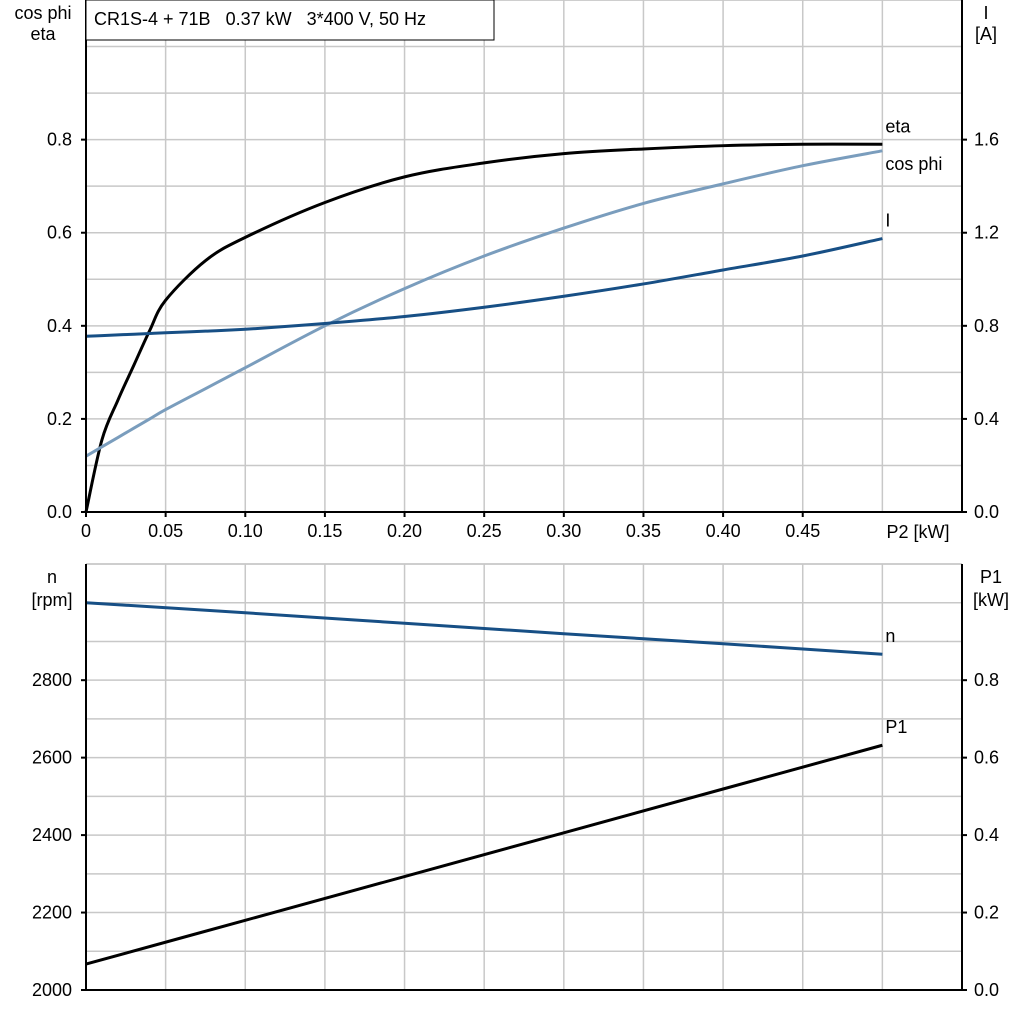 This screenshot has width=1024, height=1024. Describe the element at coordinates (898, 126) in the screenshot. I see `series-label-eta: eta` at that location.